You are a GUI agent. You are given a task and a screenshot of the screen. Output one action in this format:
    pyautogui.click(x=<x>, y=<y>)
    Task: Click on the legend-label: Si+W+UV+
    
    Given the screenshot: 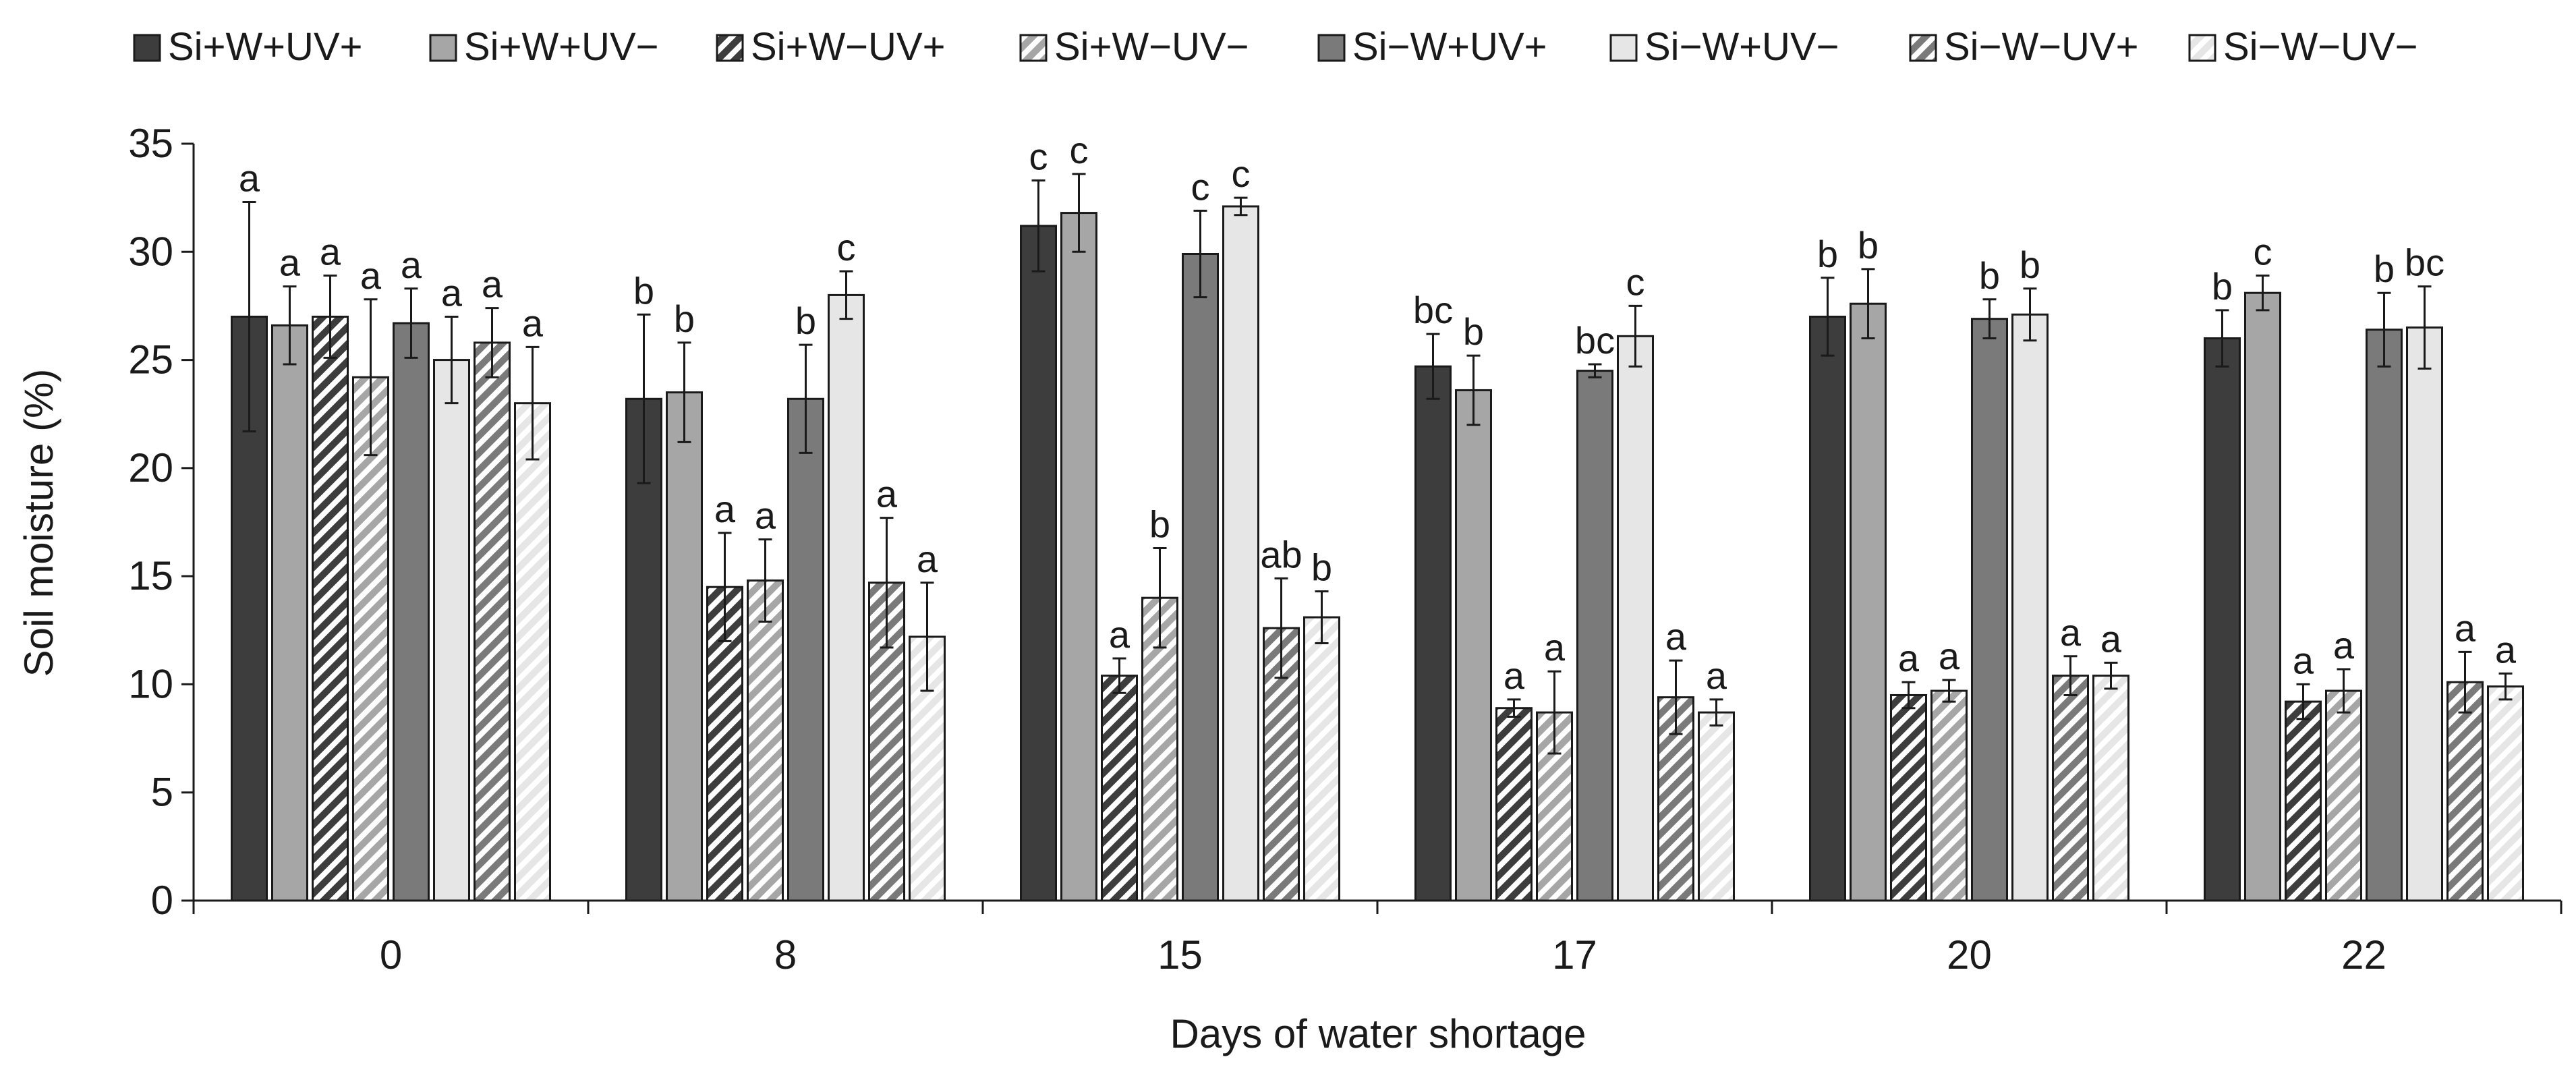 What is the action you would take?
    pyautogui.click(x=265, y=47)
    